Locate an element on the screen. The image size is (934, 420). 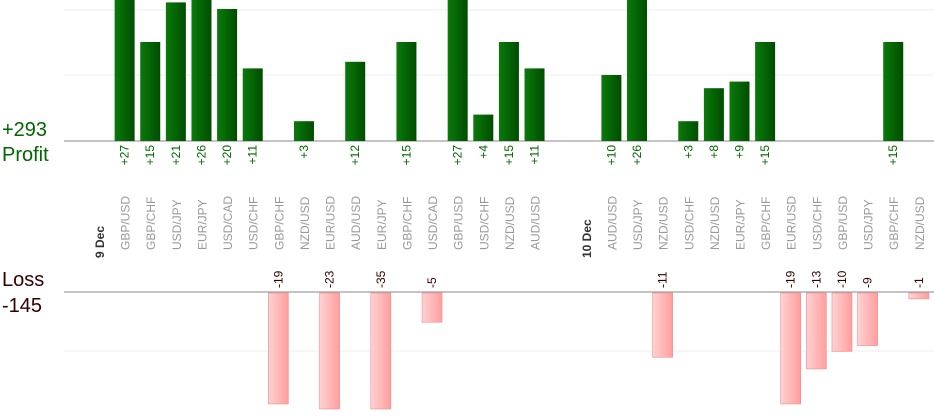
date-label: 9 Dec is located at coordinates (100, 242).